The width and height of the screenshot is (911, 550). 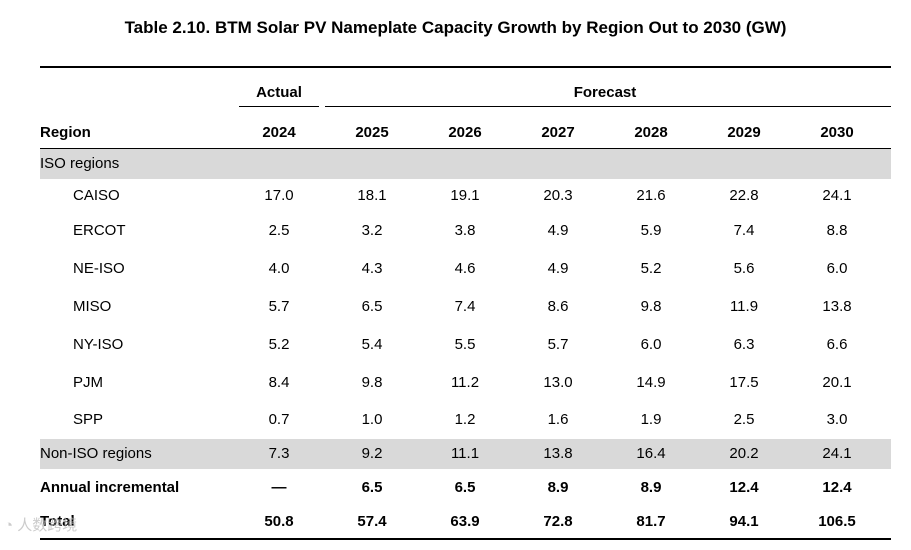 I want to click on table-cell: 94.1, so click(x=744, y=521).